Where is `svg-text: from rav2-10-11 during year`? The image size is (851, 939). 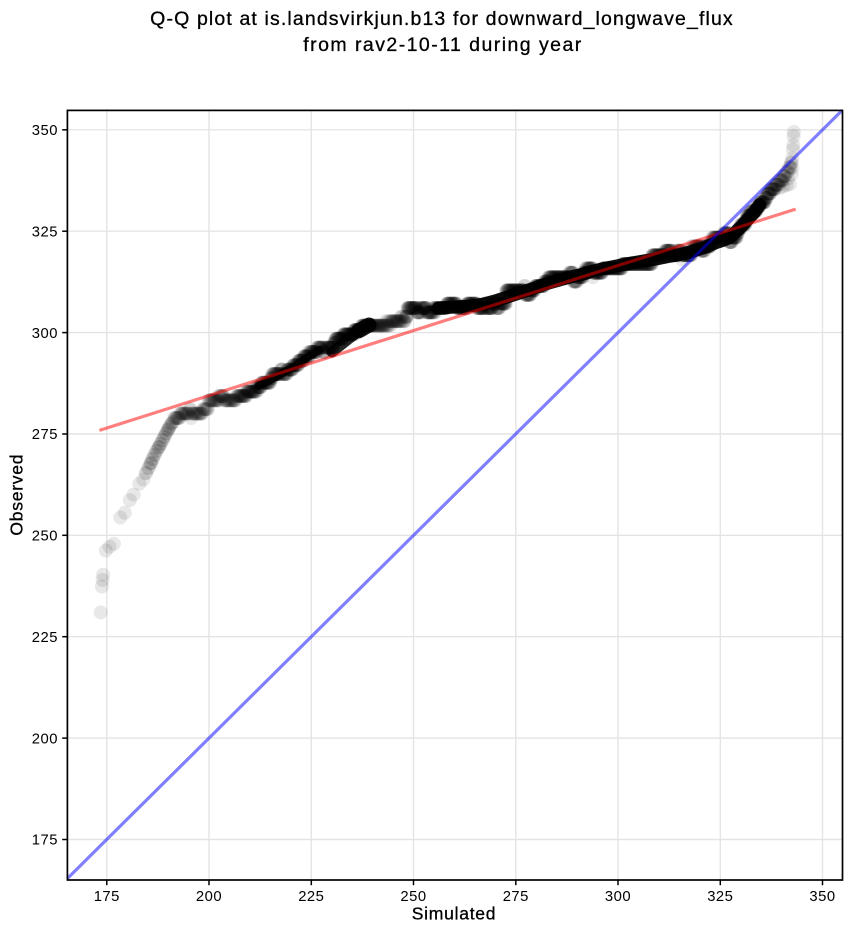
svg-text: from rav2-10-11 during year is located at coordinates (442, 45).